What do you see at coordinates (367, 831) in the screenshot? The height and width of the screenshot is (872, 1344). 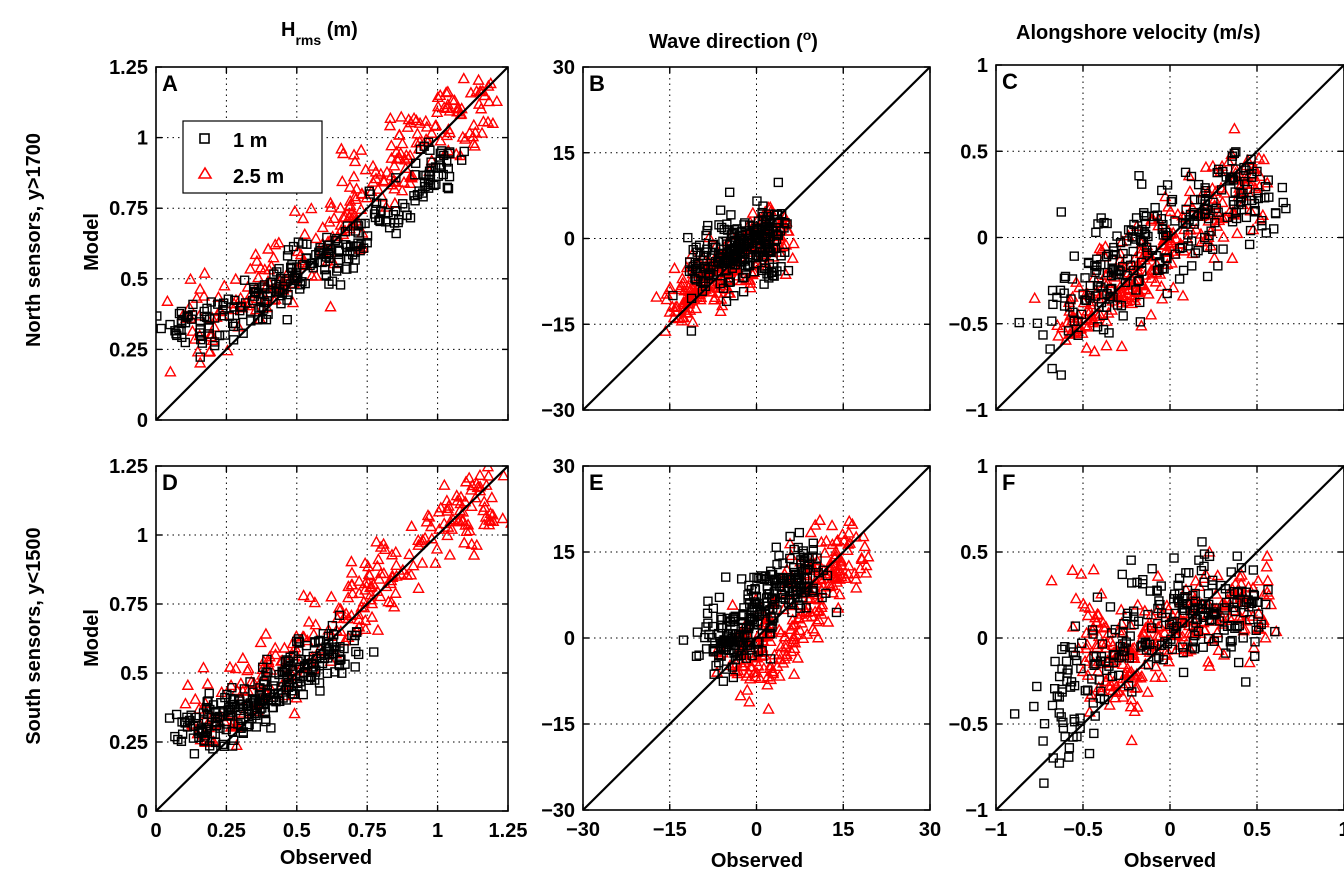 I see `xtick-label: 0.75` at bounding box center [367, 831].